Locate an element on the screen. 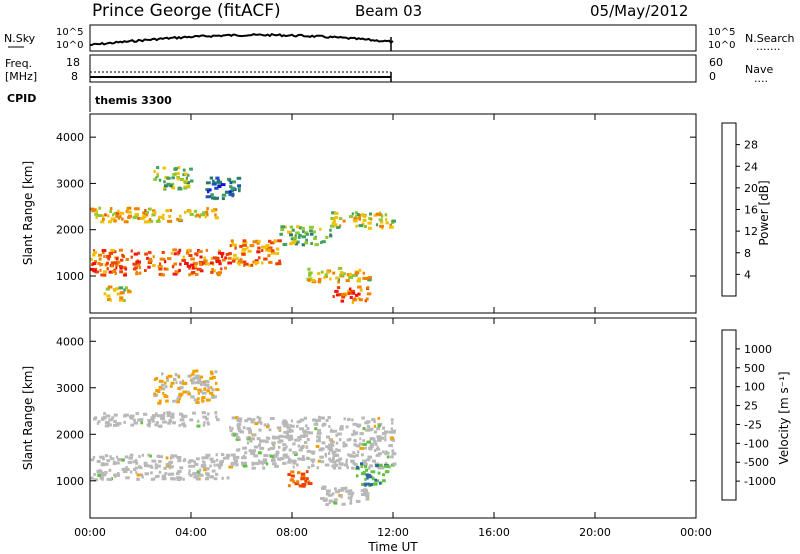  cpid-label: CPID is located at coordinates (21, 98).